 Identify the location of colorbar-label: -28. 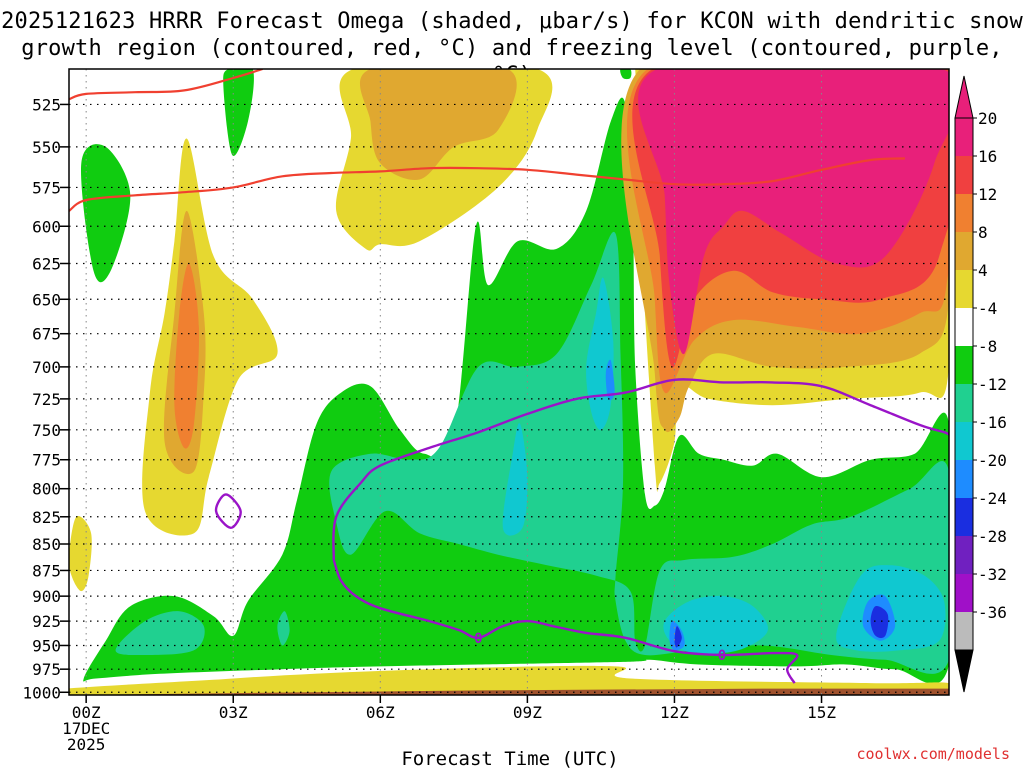
(992, 536).